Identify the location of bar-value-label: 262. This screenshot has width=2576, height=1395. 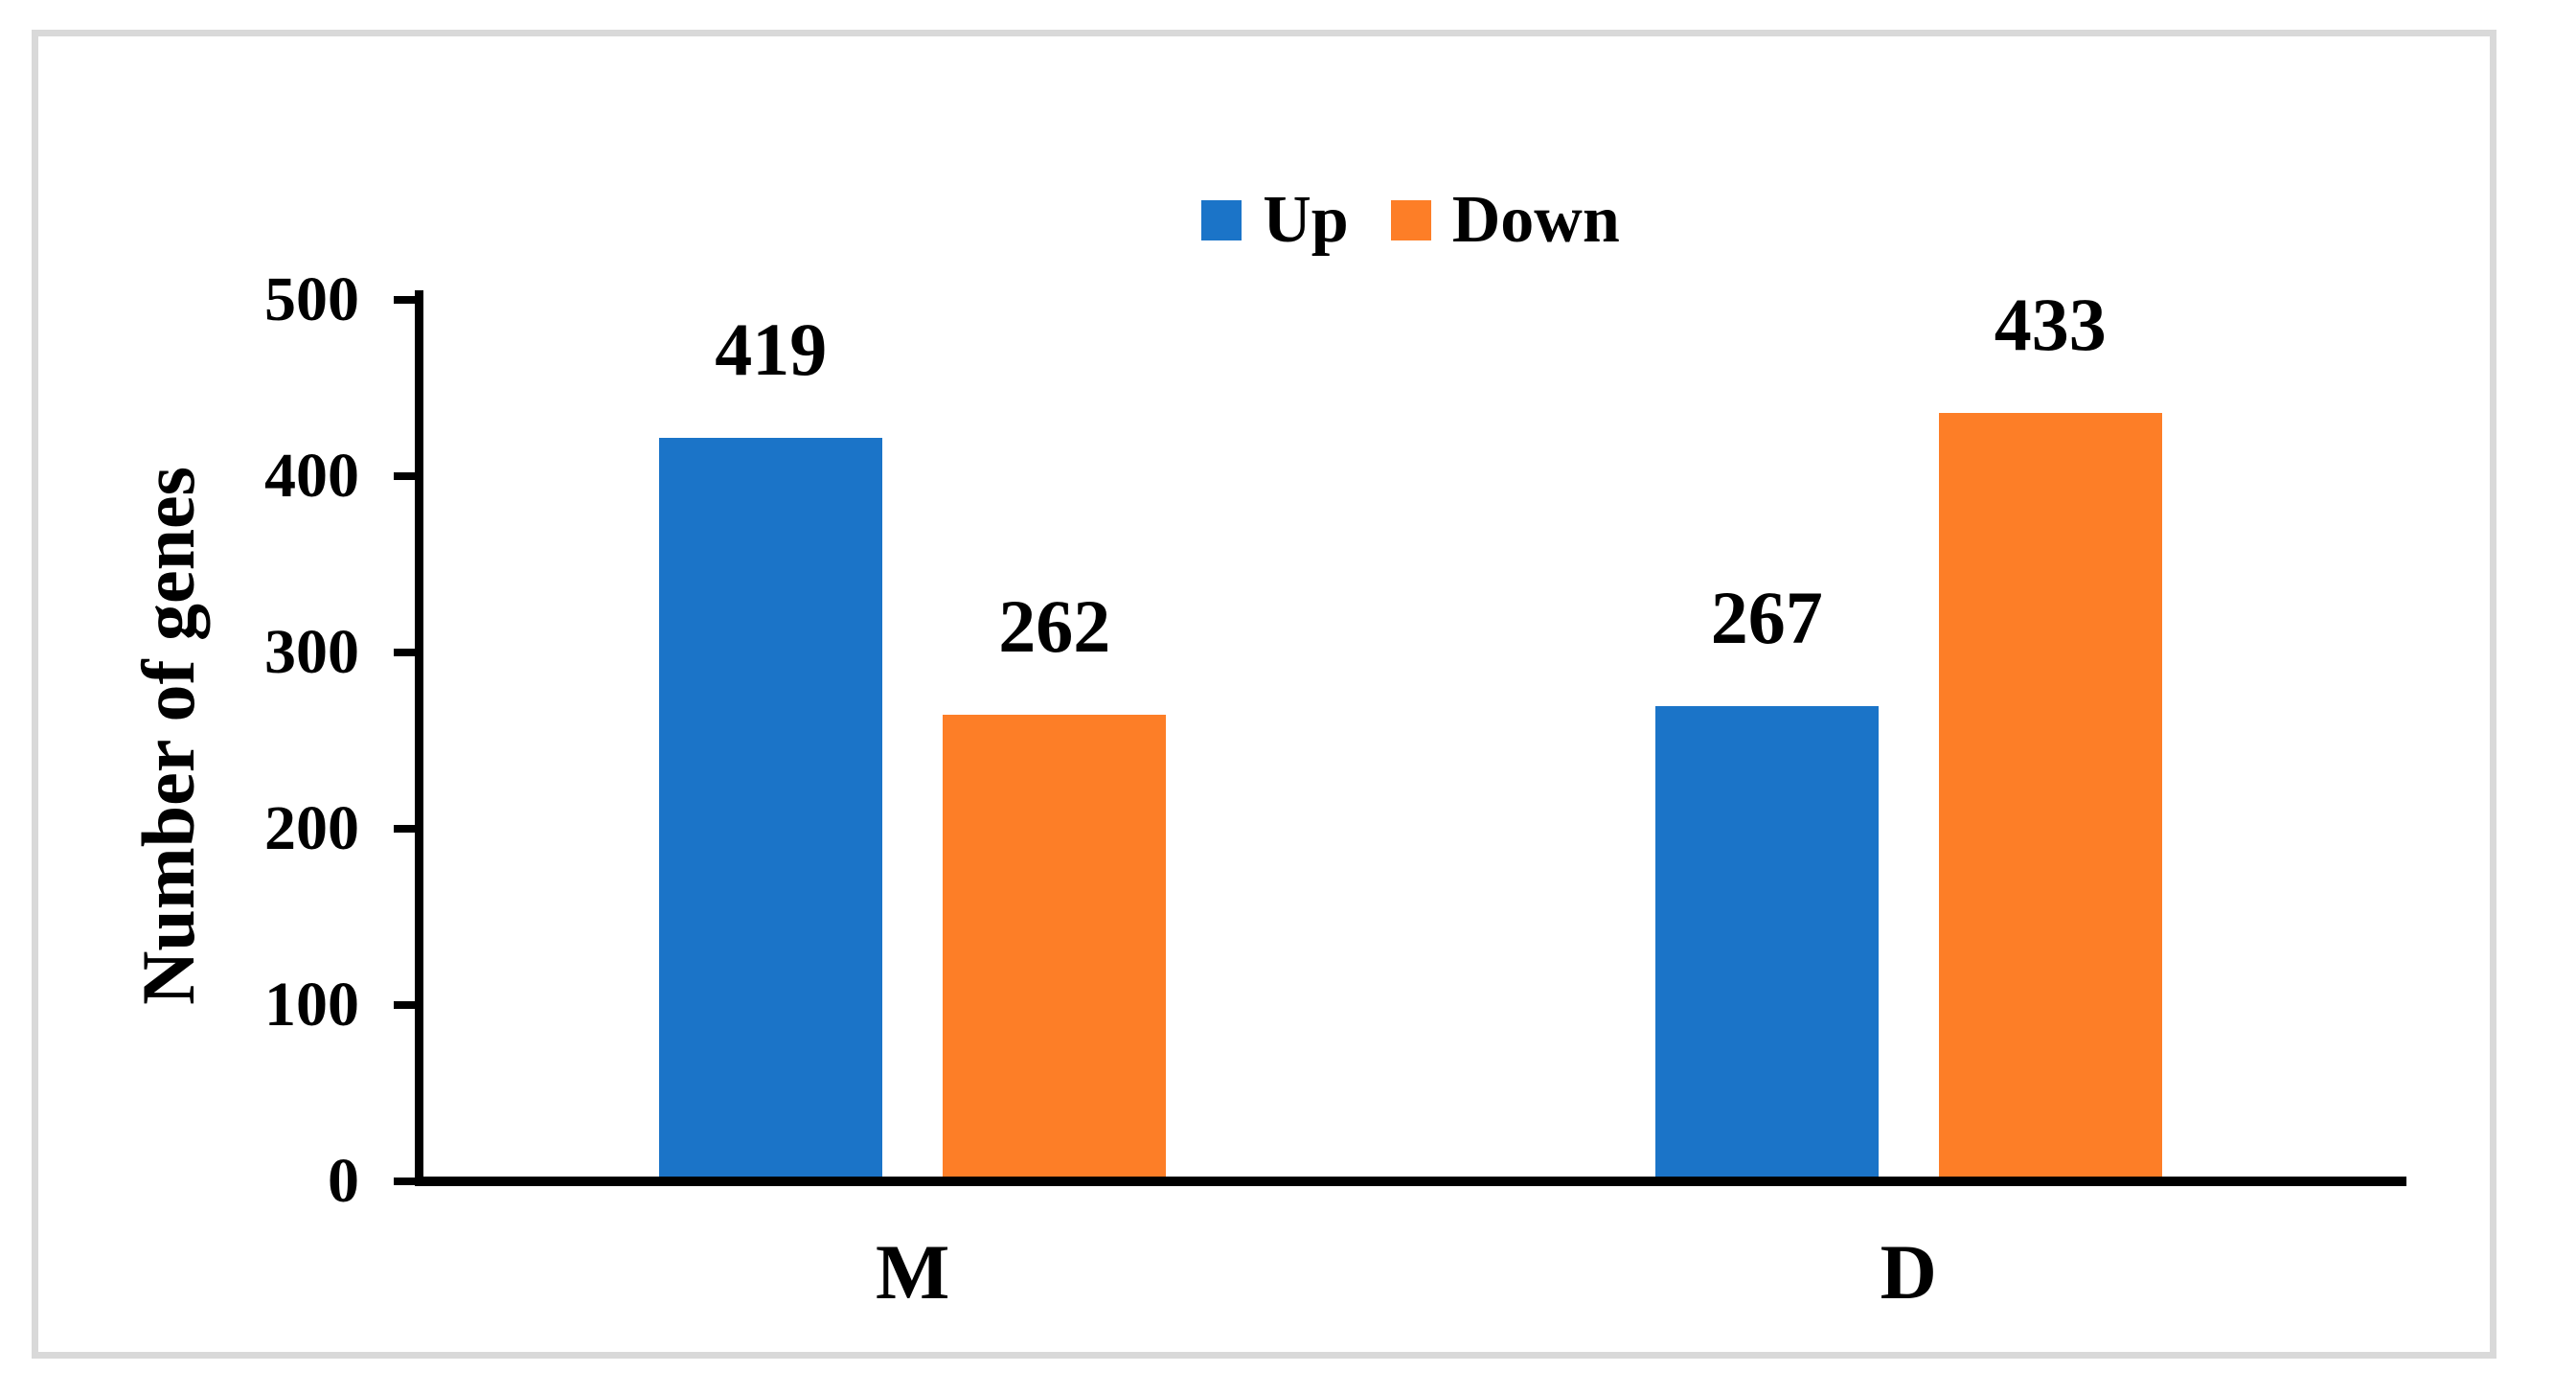
(1054, 625).